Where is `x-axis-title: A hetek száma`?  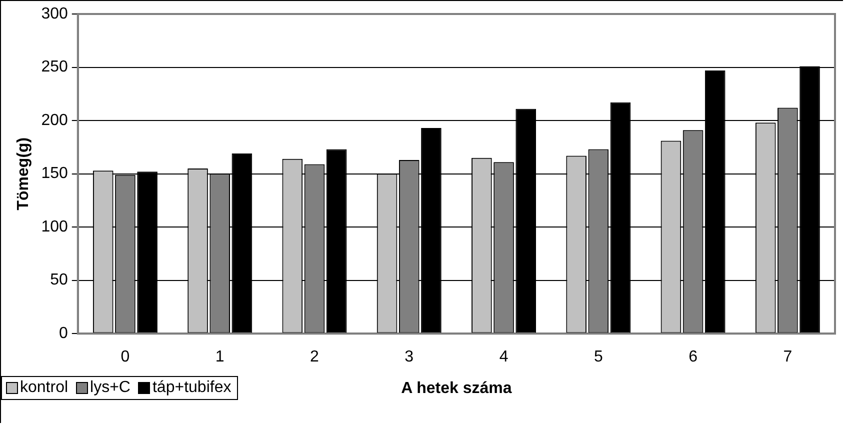 x-axis-title: A hetek száma is located at coordinates (456, 388).